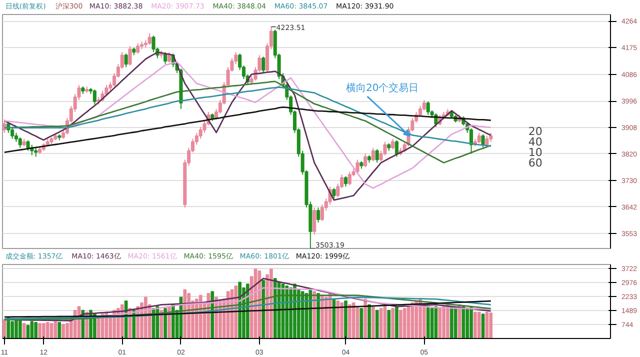 The width and height of the screenshot is (640, 357). I want to click on text: 20, so click(535, 131).